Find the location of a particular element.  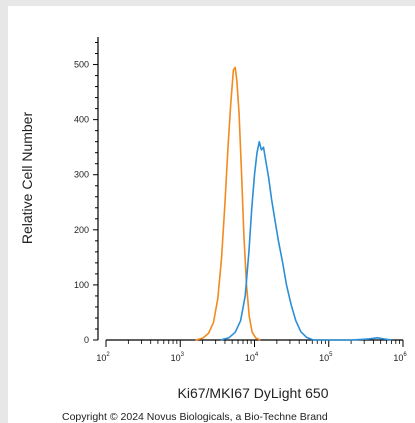

y-tick-label: 100 is located at coordinates (81, 285).